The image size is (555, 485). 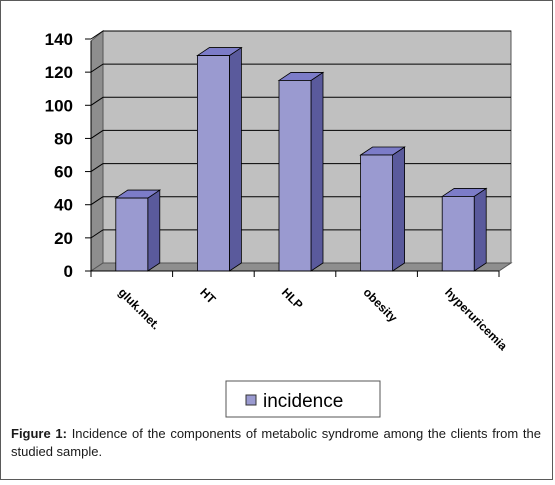 I want to click on legend-swatch, so click(x=251, y=400).